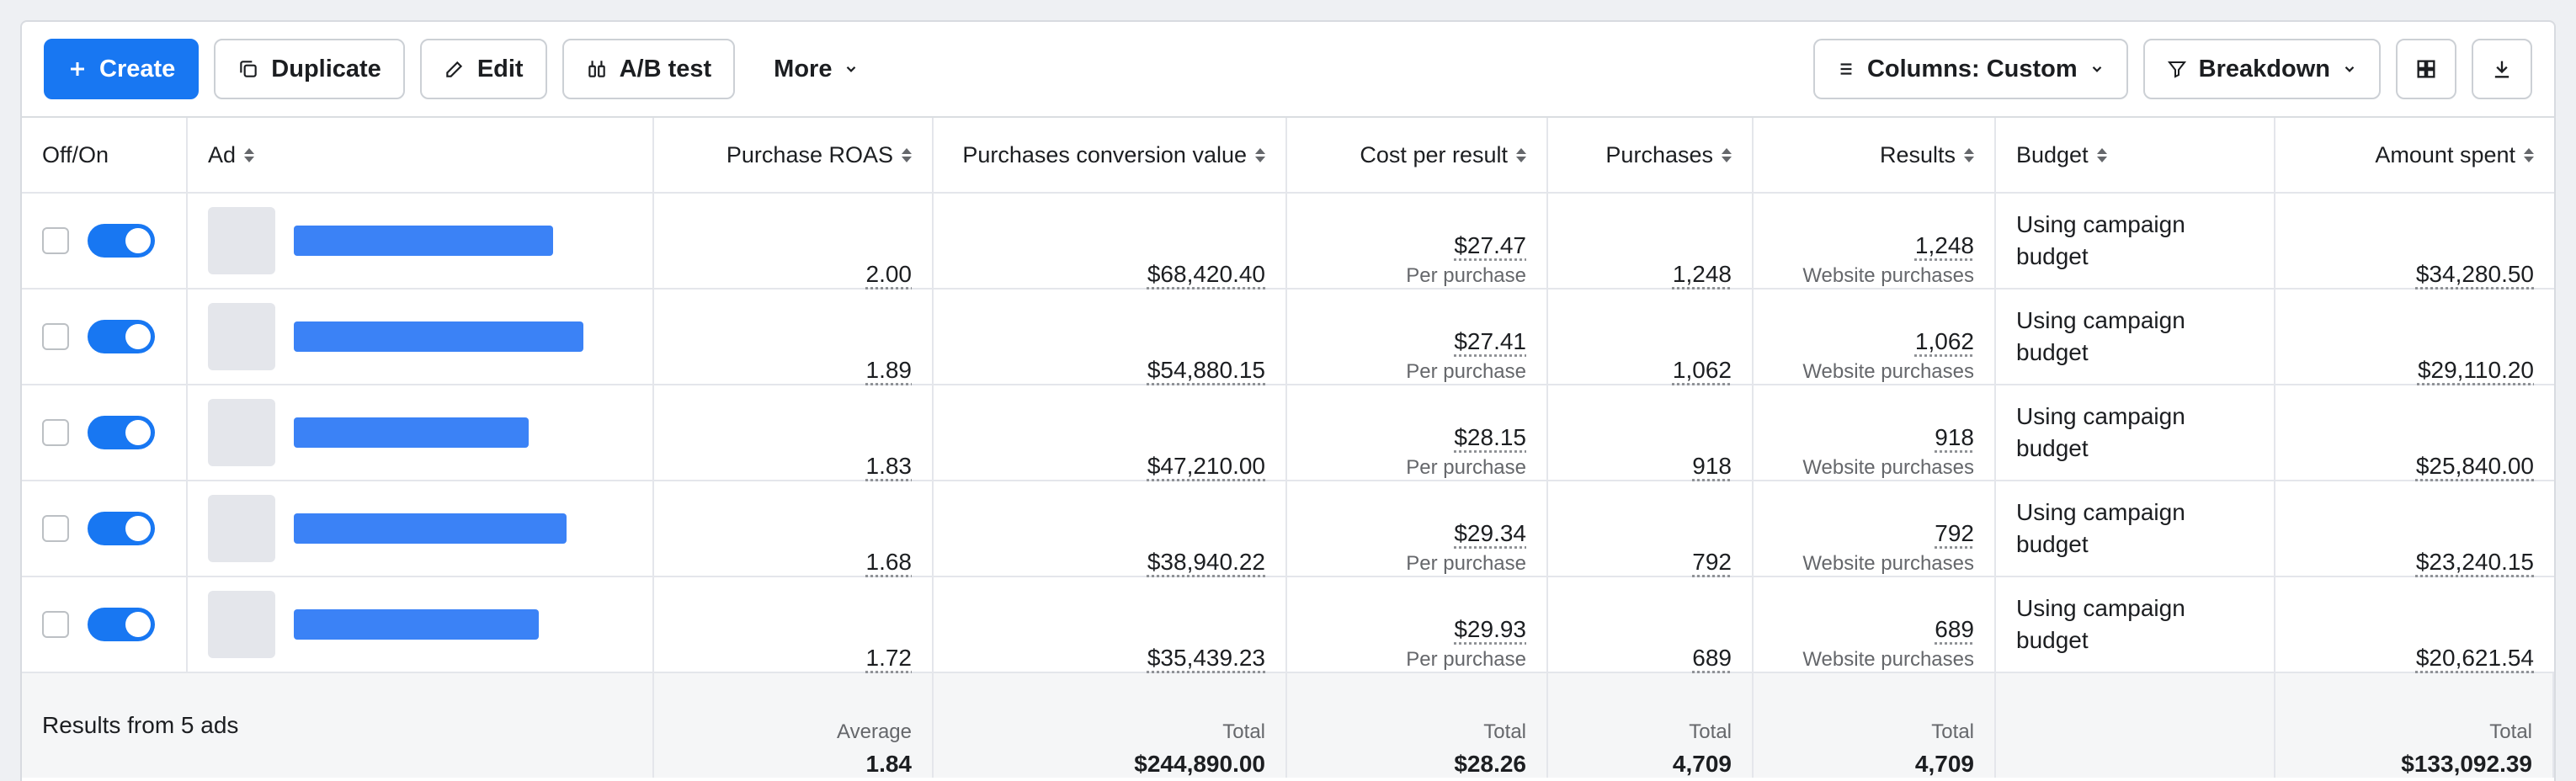 The width and height of the screenshot is (2576, 781). I want to click on ab-test-label: A/B test, so click(665, 68).